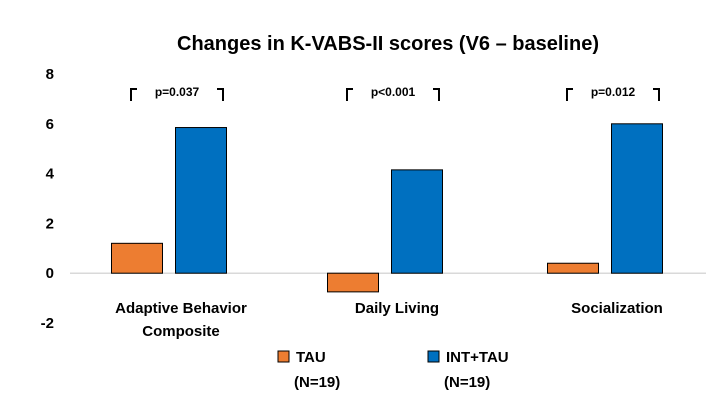 This screenshot has height=400, width=716. Describe the element at coordinates (47, 323) in the screenshot. I see `y-tick-label: -2` at that location.